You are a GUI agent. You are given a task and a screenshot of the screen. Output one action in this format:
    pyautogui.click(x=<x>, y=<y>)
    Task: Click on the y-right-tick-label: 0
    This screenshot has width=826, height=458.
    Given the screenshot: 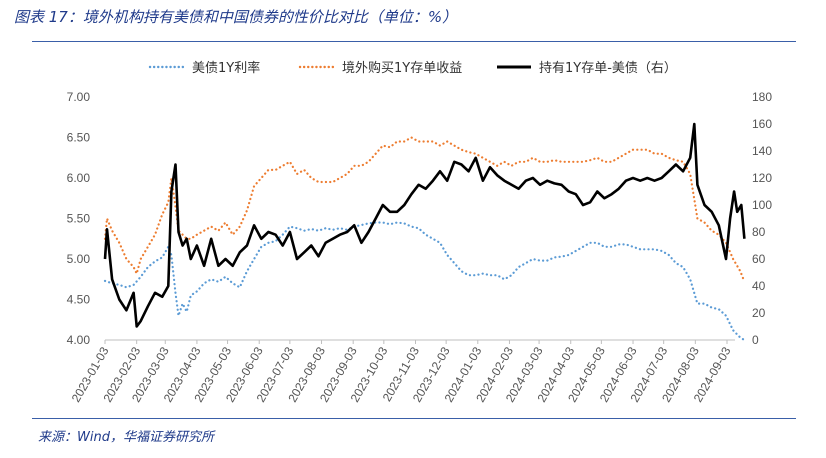 What is the action you would take?
    pyautogui.click(x=755, y=340)
    